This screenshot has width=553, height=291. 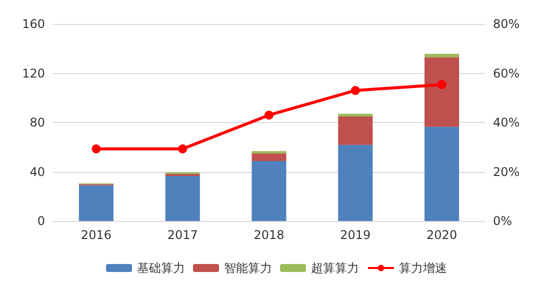 What do you see at coordinates (37, 123) in the screenshot?
I see `y-tick-label: 80` at bounding box center [37, 123].